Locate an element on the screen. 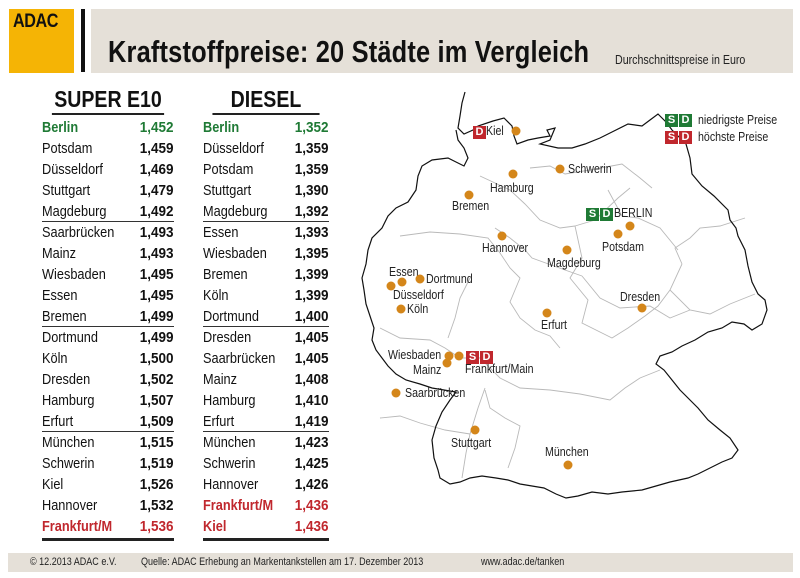  table-row: Schwerin 1,425 is located at coordinates (266, 463).